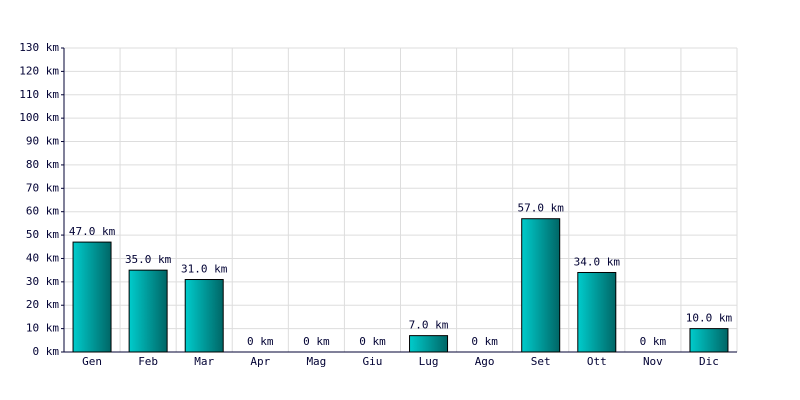 This screenshot has width=800, height=400. Describe the element at coordinates (39, 70) in the screenshot. I see `y-tick-label: 120 km` at that location.